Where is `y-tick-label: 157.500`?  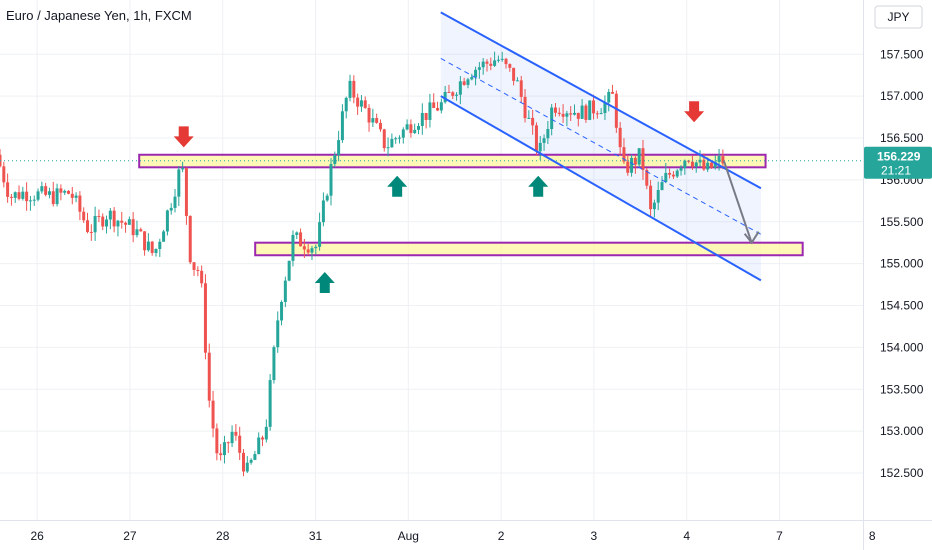
y-tick-label: 157.500 is located at coordinates (902, 54).